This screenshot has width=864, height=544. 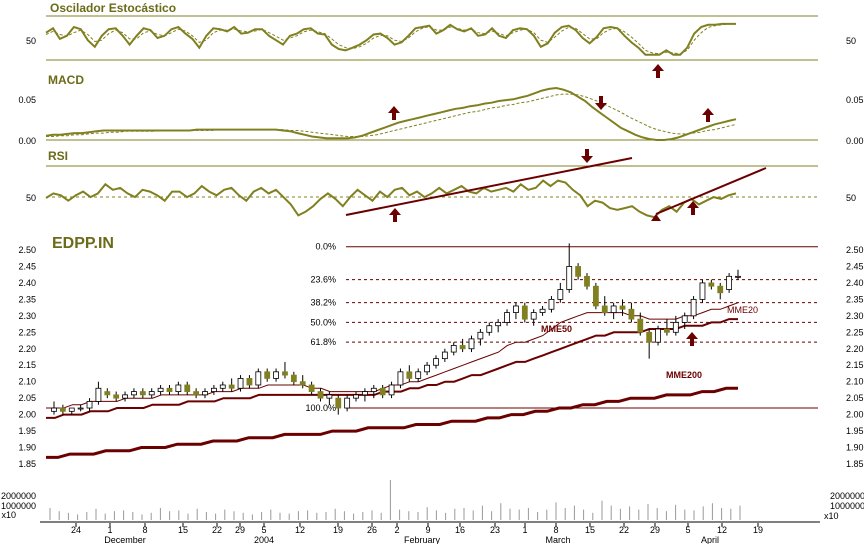 What do you see at coordinates (27, 464) in the screenshot?
I see `price-tick: 1.85` at bounding box center [27, 464].